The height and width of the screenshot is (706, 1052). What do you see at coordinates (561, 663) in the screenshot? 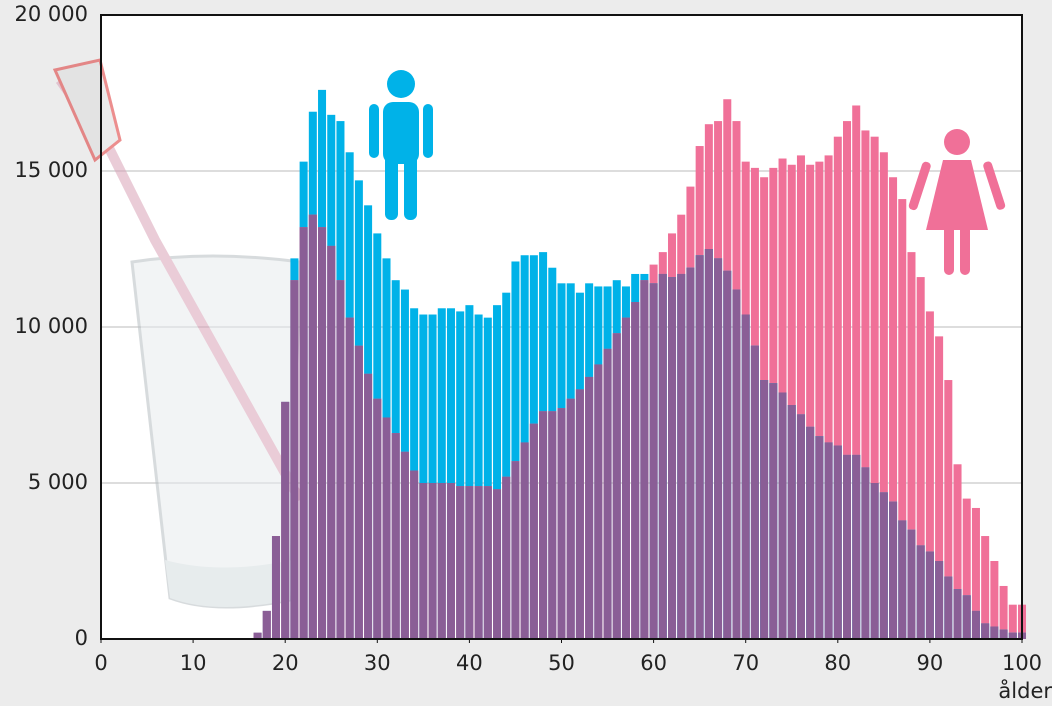
I see `x-tick-label: 50` at bounding box center [561, 663].